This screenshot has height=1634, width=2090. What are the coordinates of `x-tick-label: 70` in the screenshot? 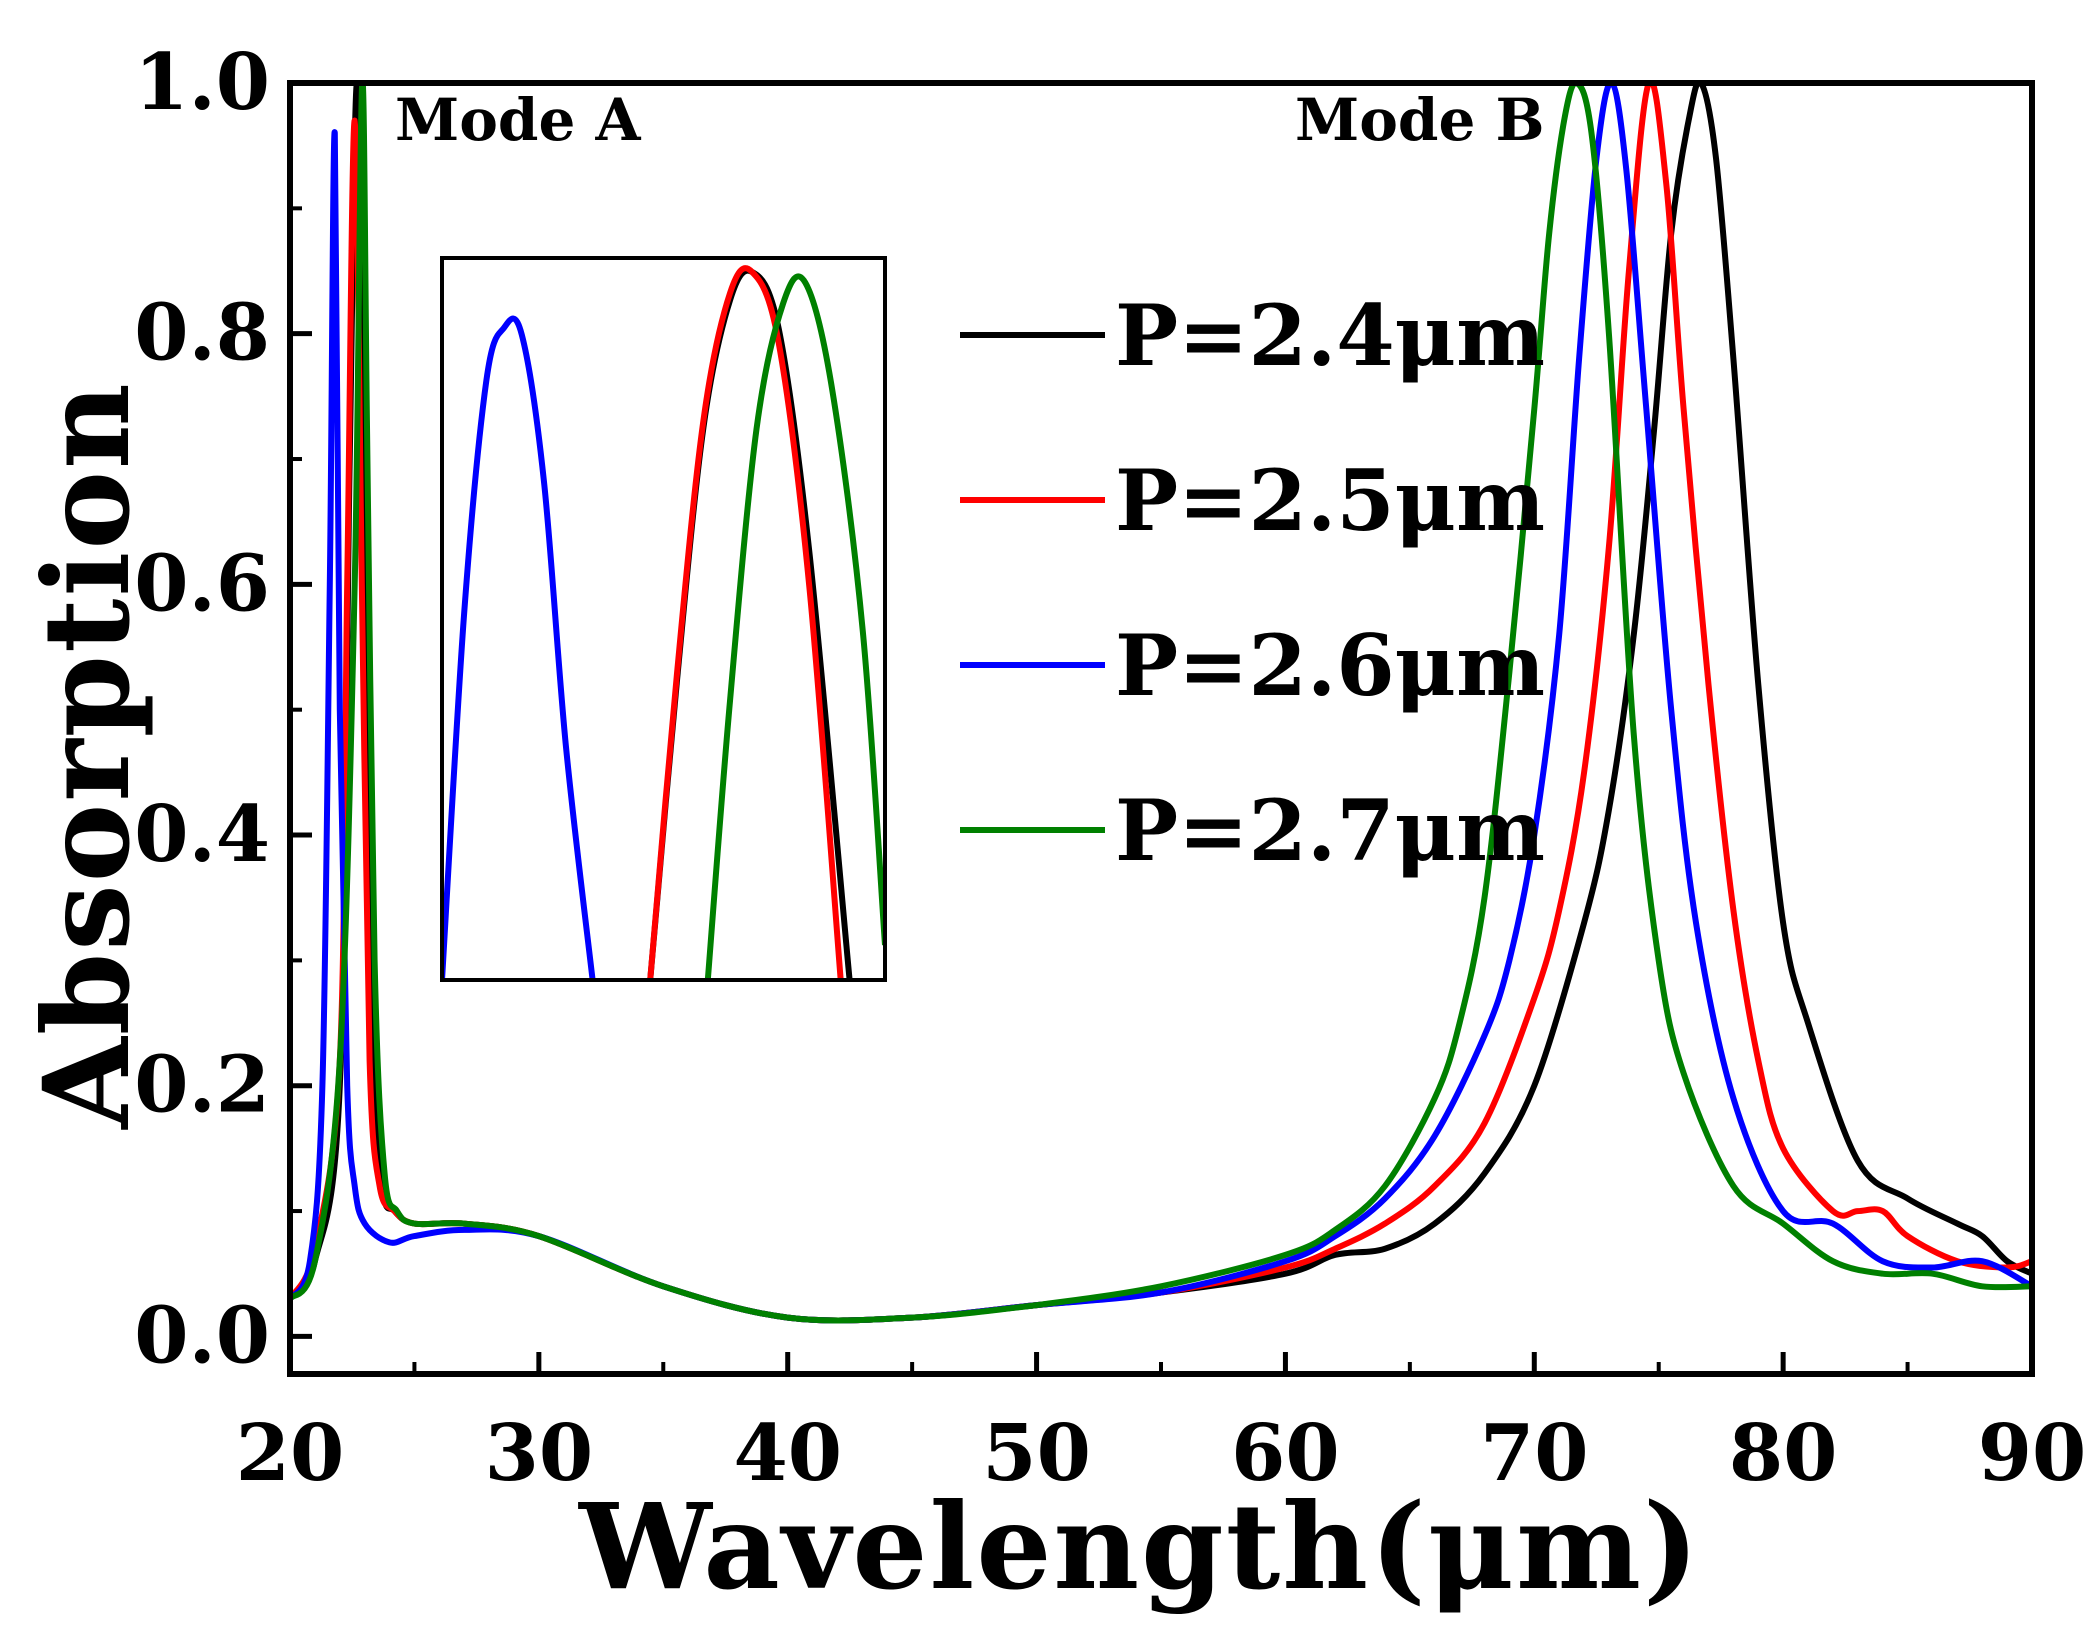 It's located at (1534, 1453).